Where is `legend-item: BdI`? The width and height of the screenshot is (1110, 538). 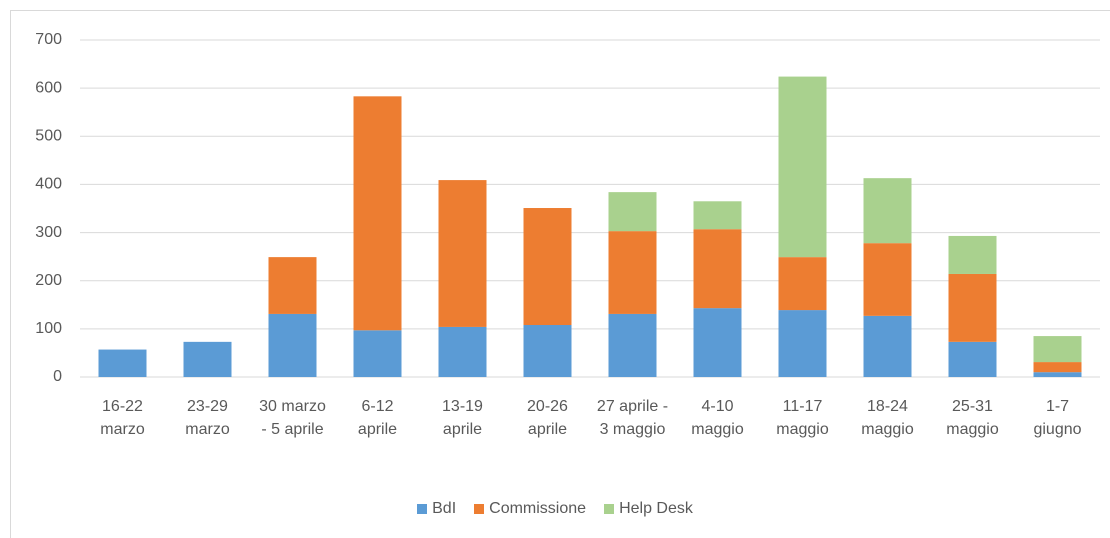 legend-item: BdI is located at coordinates (436, 509).